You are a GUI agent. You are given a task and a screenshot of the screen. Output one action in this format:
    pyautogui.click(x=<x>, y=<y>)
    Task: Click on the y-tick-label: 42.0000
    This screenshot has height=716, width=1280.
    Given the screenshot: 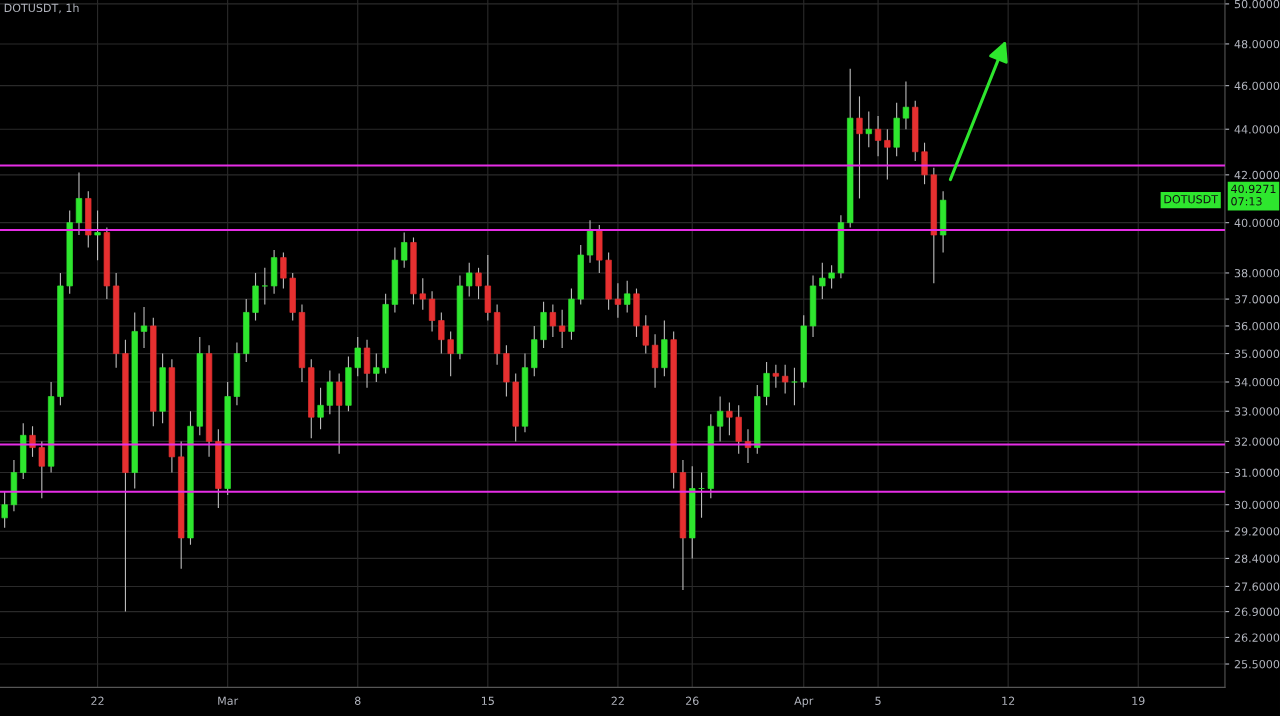 What is the action you would take?
    pyautogui.click(x=1257, y=175)
    